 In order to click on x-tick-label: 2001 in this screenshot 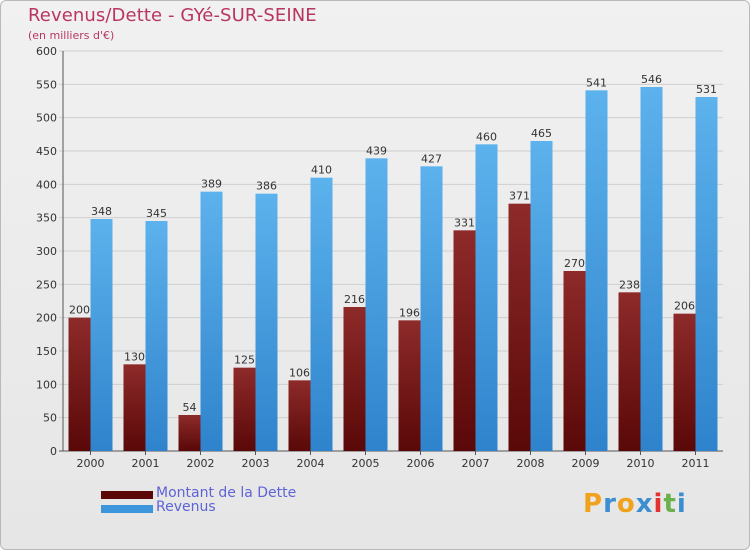, I will do `click(146, 463)`.